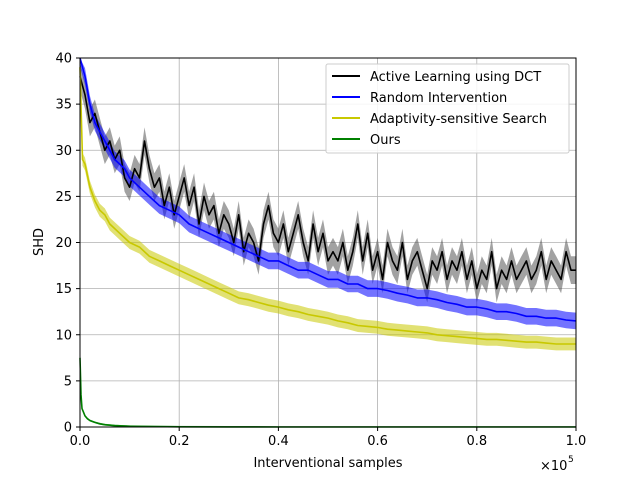  Describe the element at coordinates (63, 335) in the screenshot. I see `y-tick-label: 10` at that location.